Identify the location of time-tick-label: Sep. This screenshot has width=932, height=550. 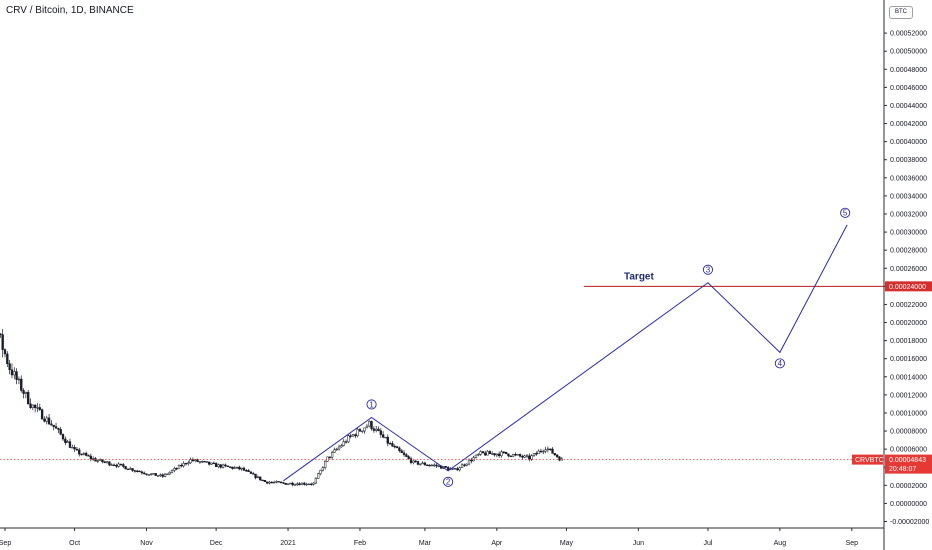
(5, 543).